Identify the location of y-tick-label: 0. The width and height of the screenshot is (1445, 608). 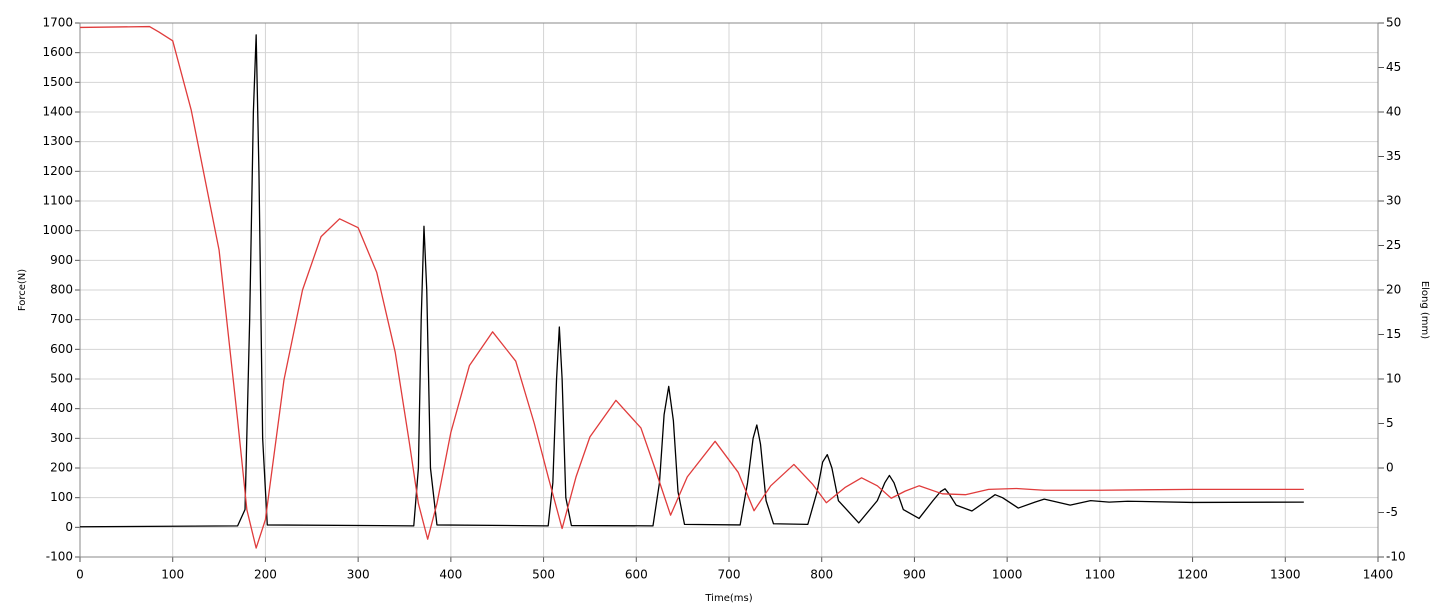
(69, 527).